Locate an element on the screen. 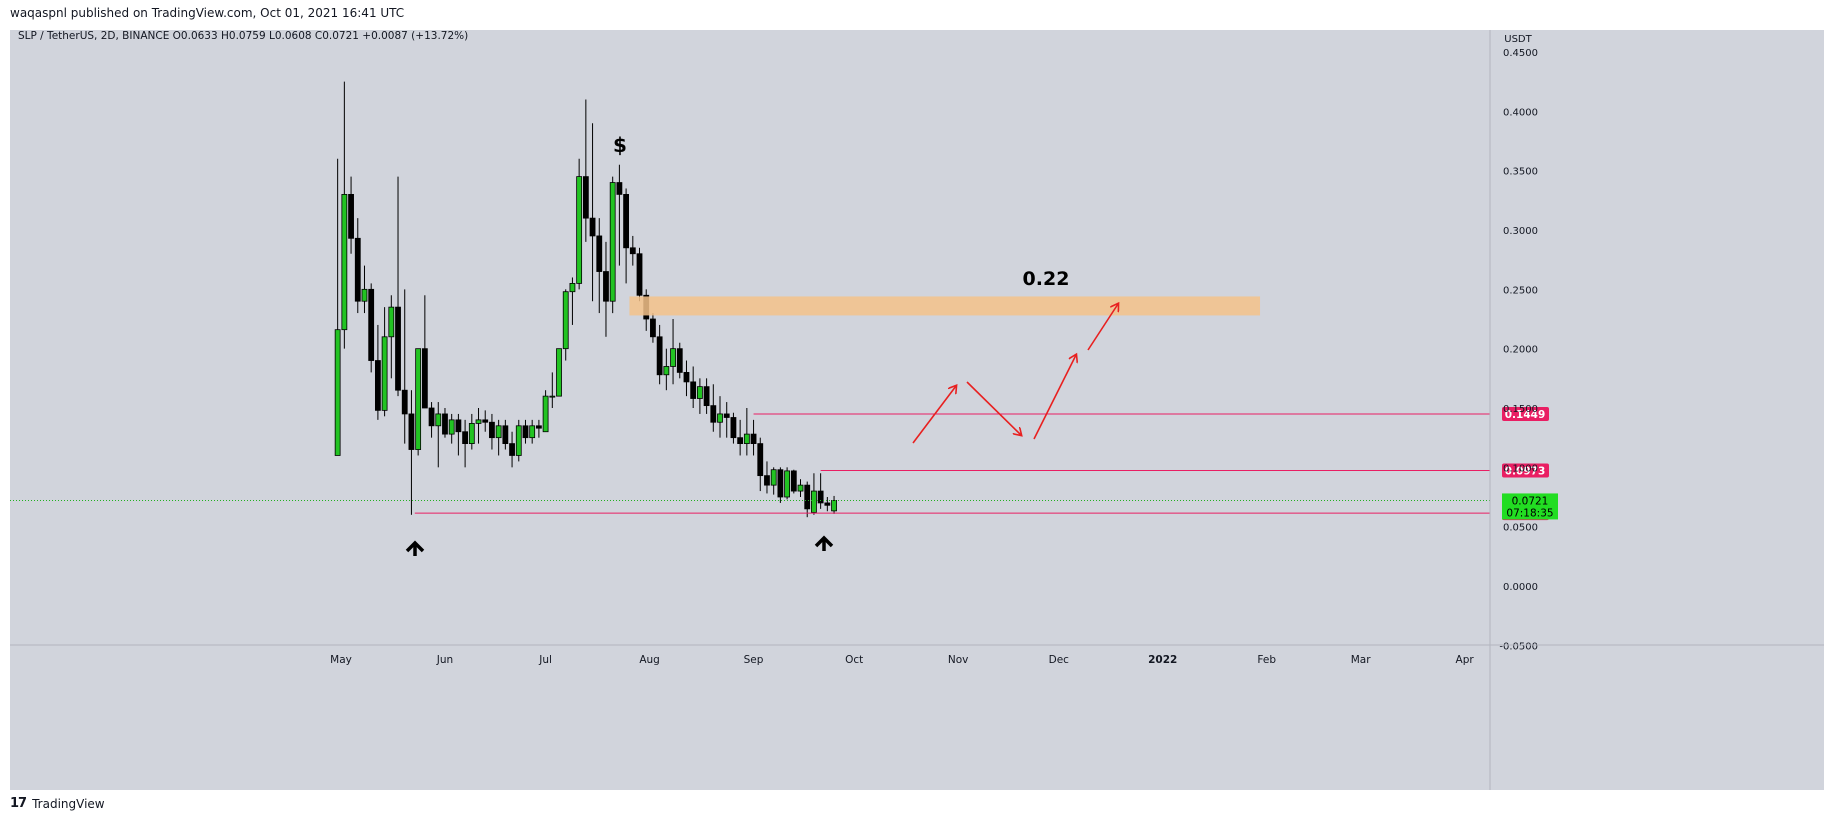  level-label: 0.1449 is located at coordinates (1525, 415).